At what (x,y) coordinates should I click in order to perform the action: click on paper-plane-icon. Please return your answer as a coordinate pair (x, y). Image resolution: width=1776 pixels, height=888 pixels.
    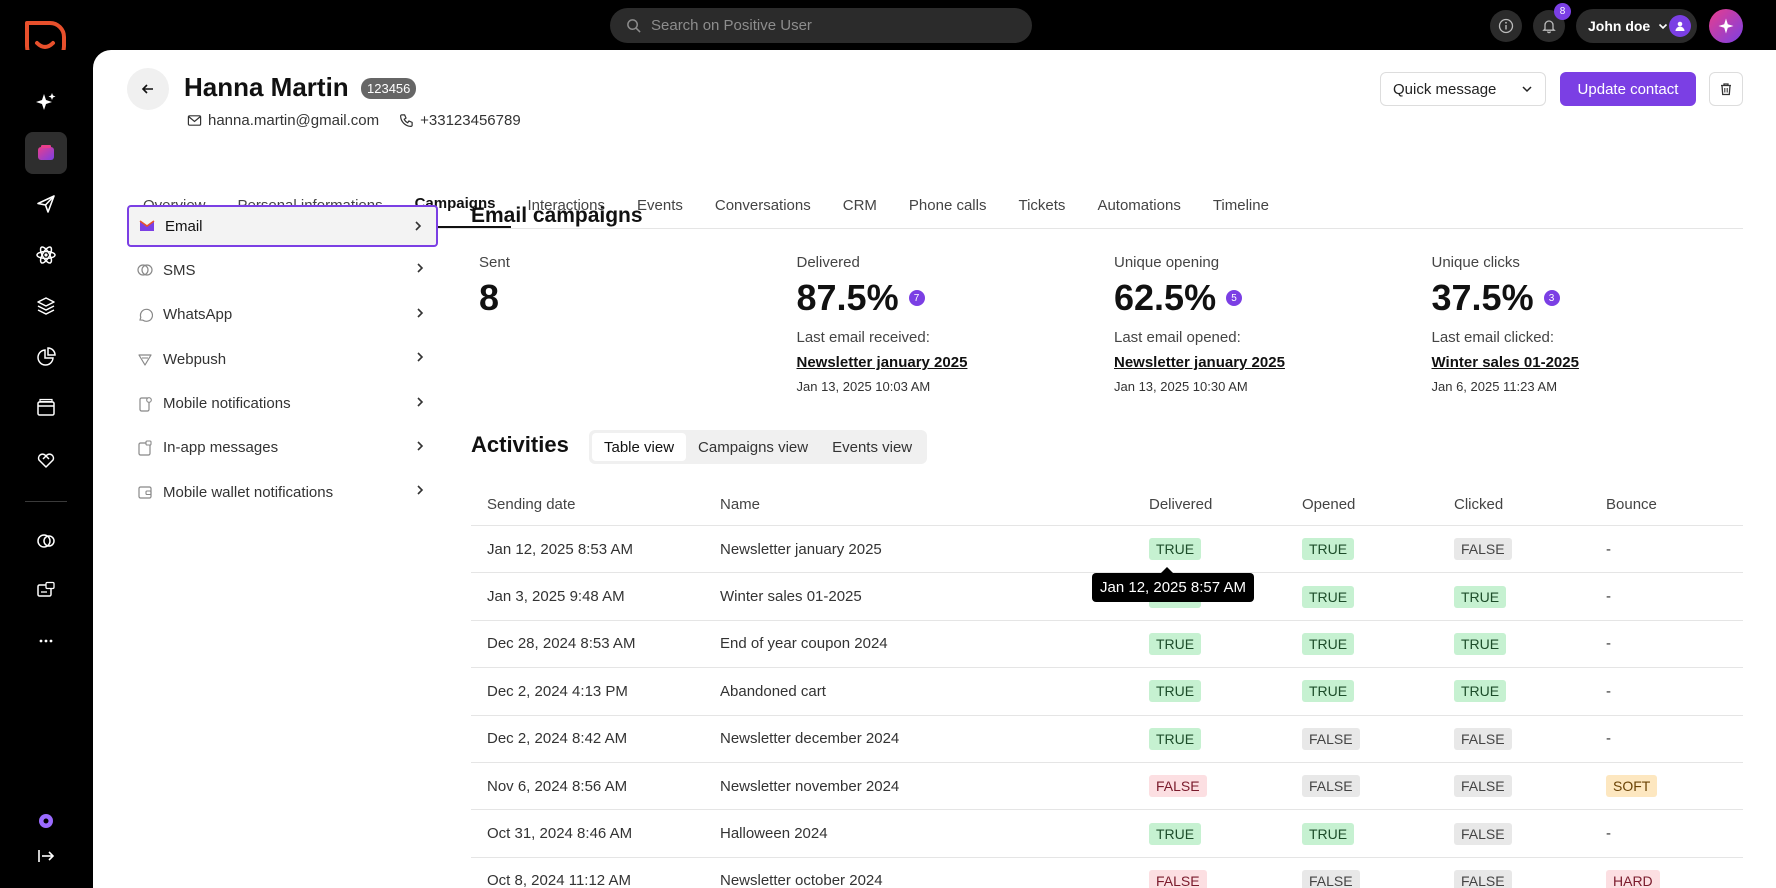
    Looking at the image, I should click on (46, 204).